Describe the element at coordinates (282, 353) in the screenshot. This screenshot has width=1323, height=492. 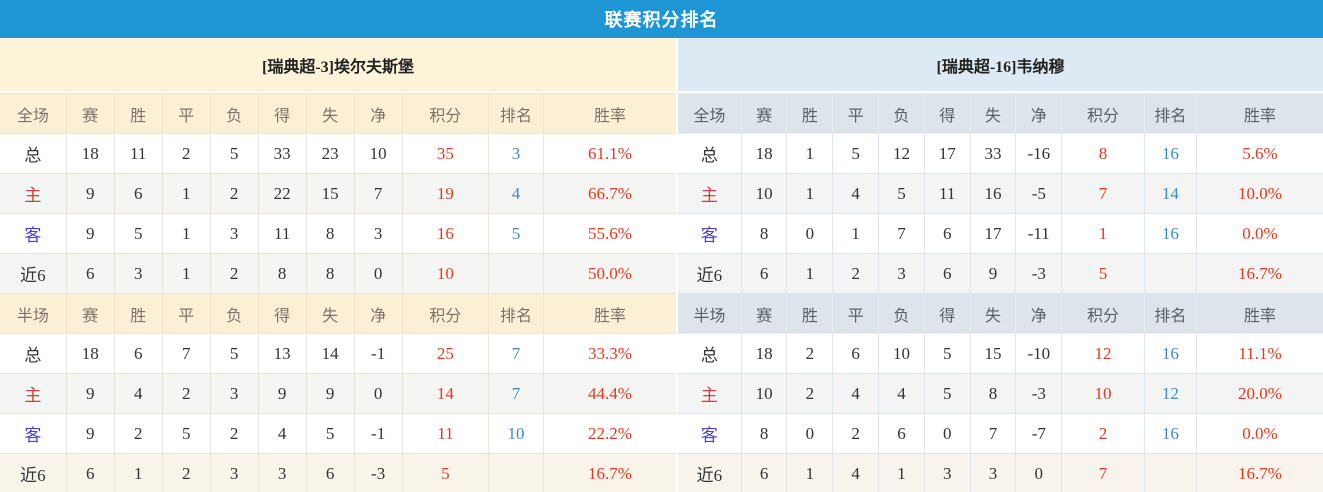
I see `stat-cell: 13` at that location.